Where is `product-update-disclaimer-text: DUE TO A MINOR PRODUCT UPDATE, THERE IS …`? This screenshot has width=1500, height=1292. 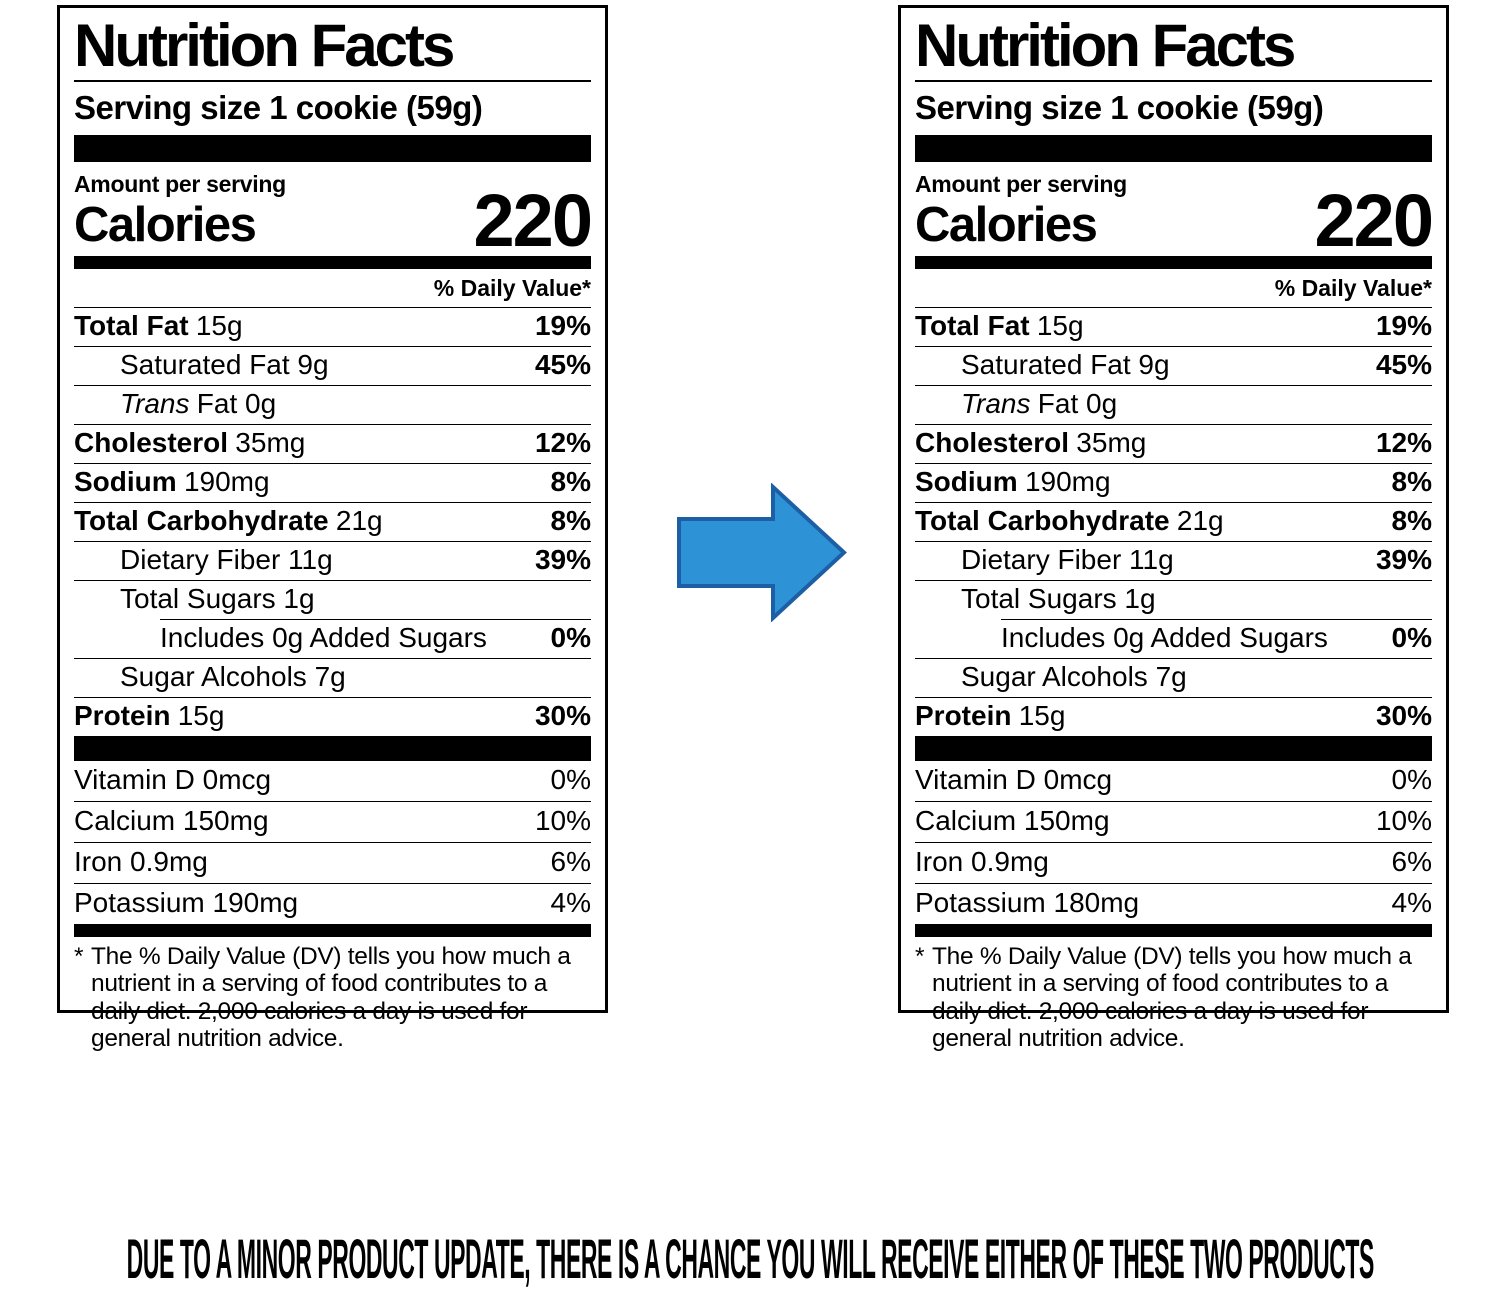
product-update-disclaimer-text: DUE TO A MINOR PRODUCT UPDATE, THERE IS … is located at coordinates (750, 1258).